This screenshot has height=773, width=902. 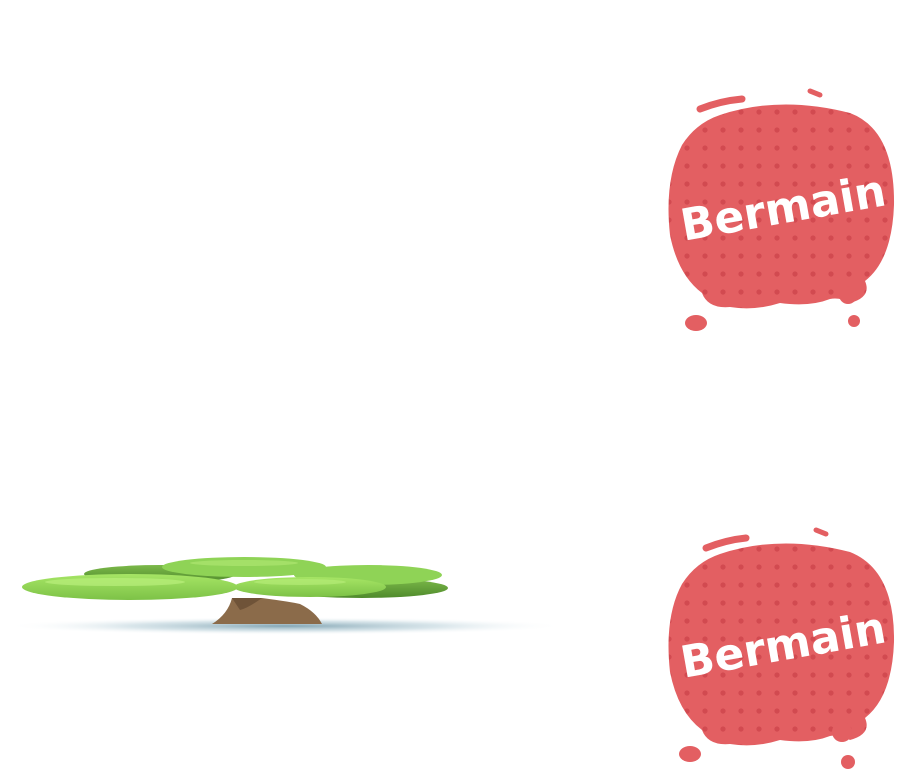 I want to click on tree-trunk, so click(x=267, y=611).